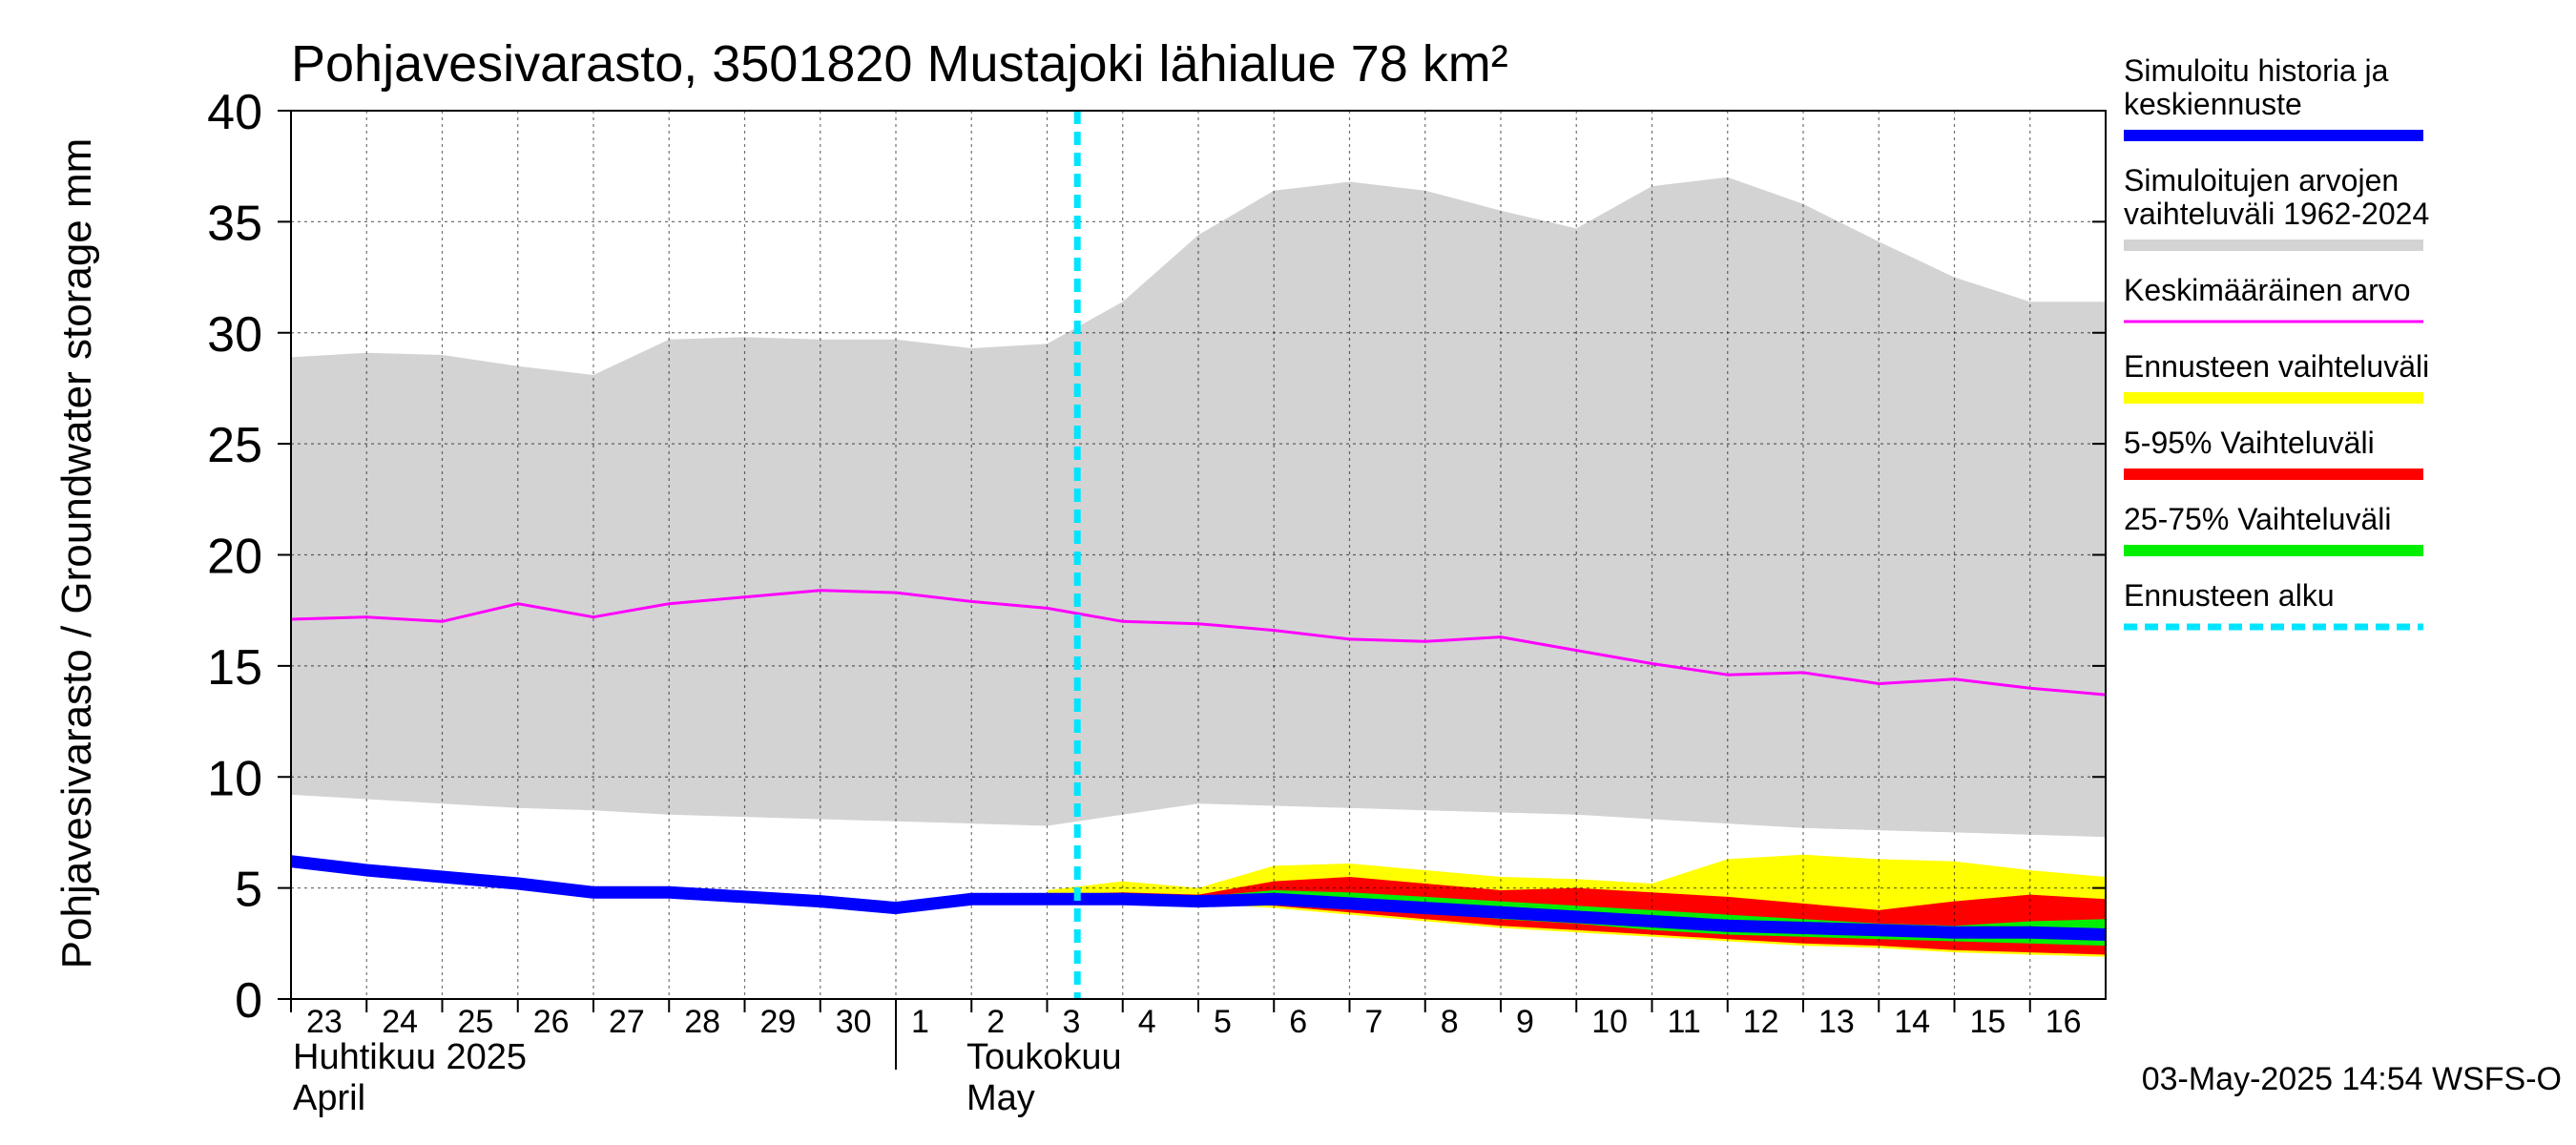 Image resolution: width=2576 pixels, height=1145 pixels. Describe the element at coordinates (234, 335) in the screenshot. I see `y-tick-label: 30` at that location.